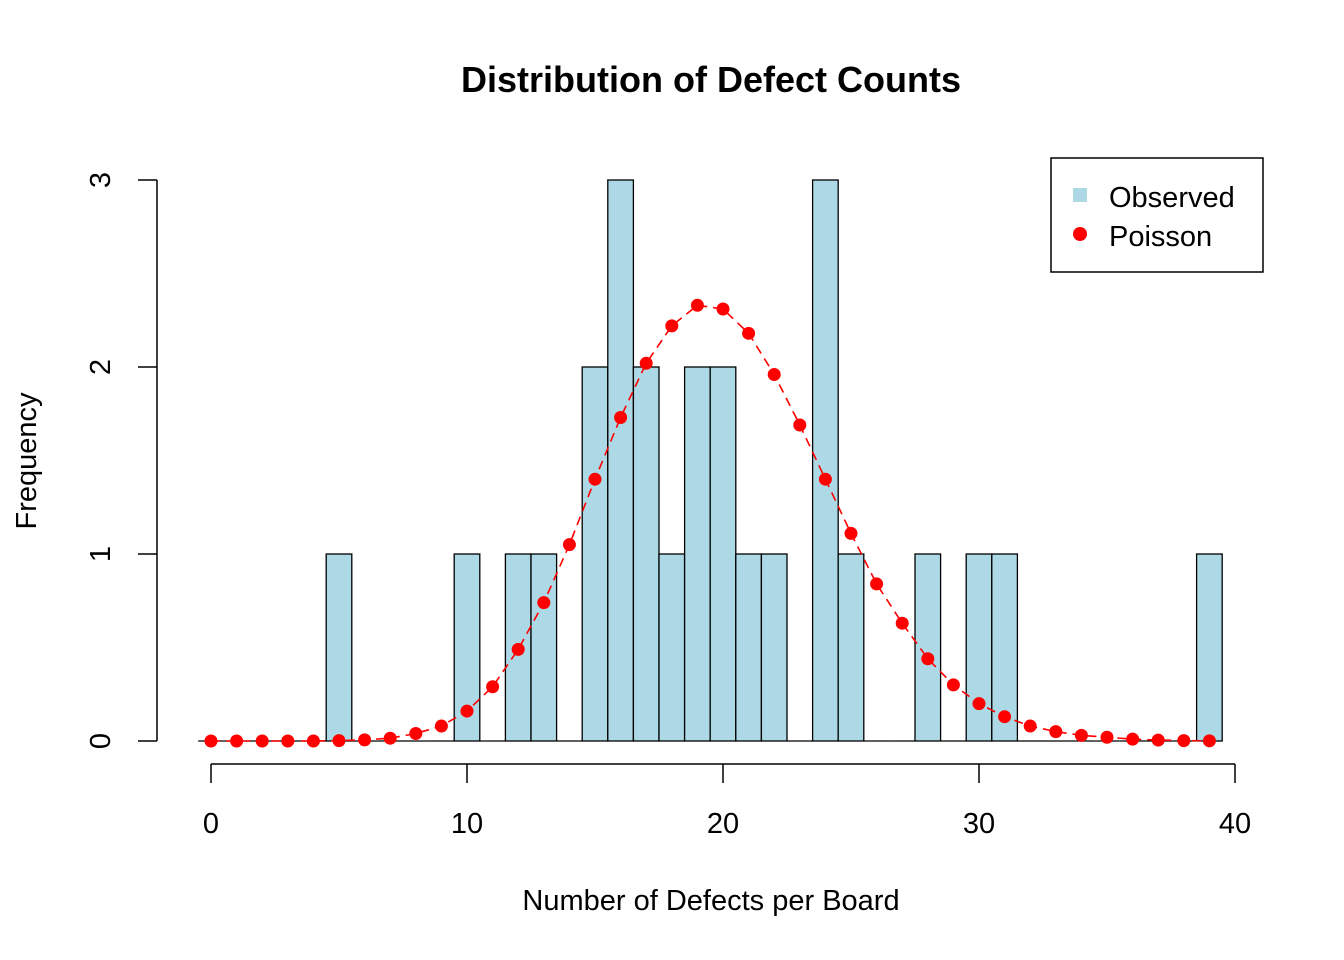 This screenshot has height=960, width=1344. I want to click on legend-box, so click(1157, 215).